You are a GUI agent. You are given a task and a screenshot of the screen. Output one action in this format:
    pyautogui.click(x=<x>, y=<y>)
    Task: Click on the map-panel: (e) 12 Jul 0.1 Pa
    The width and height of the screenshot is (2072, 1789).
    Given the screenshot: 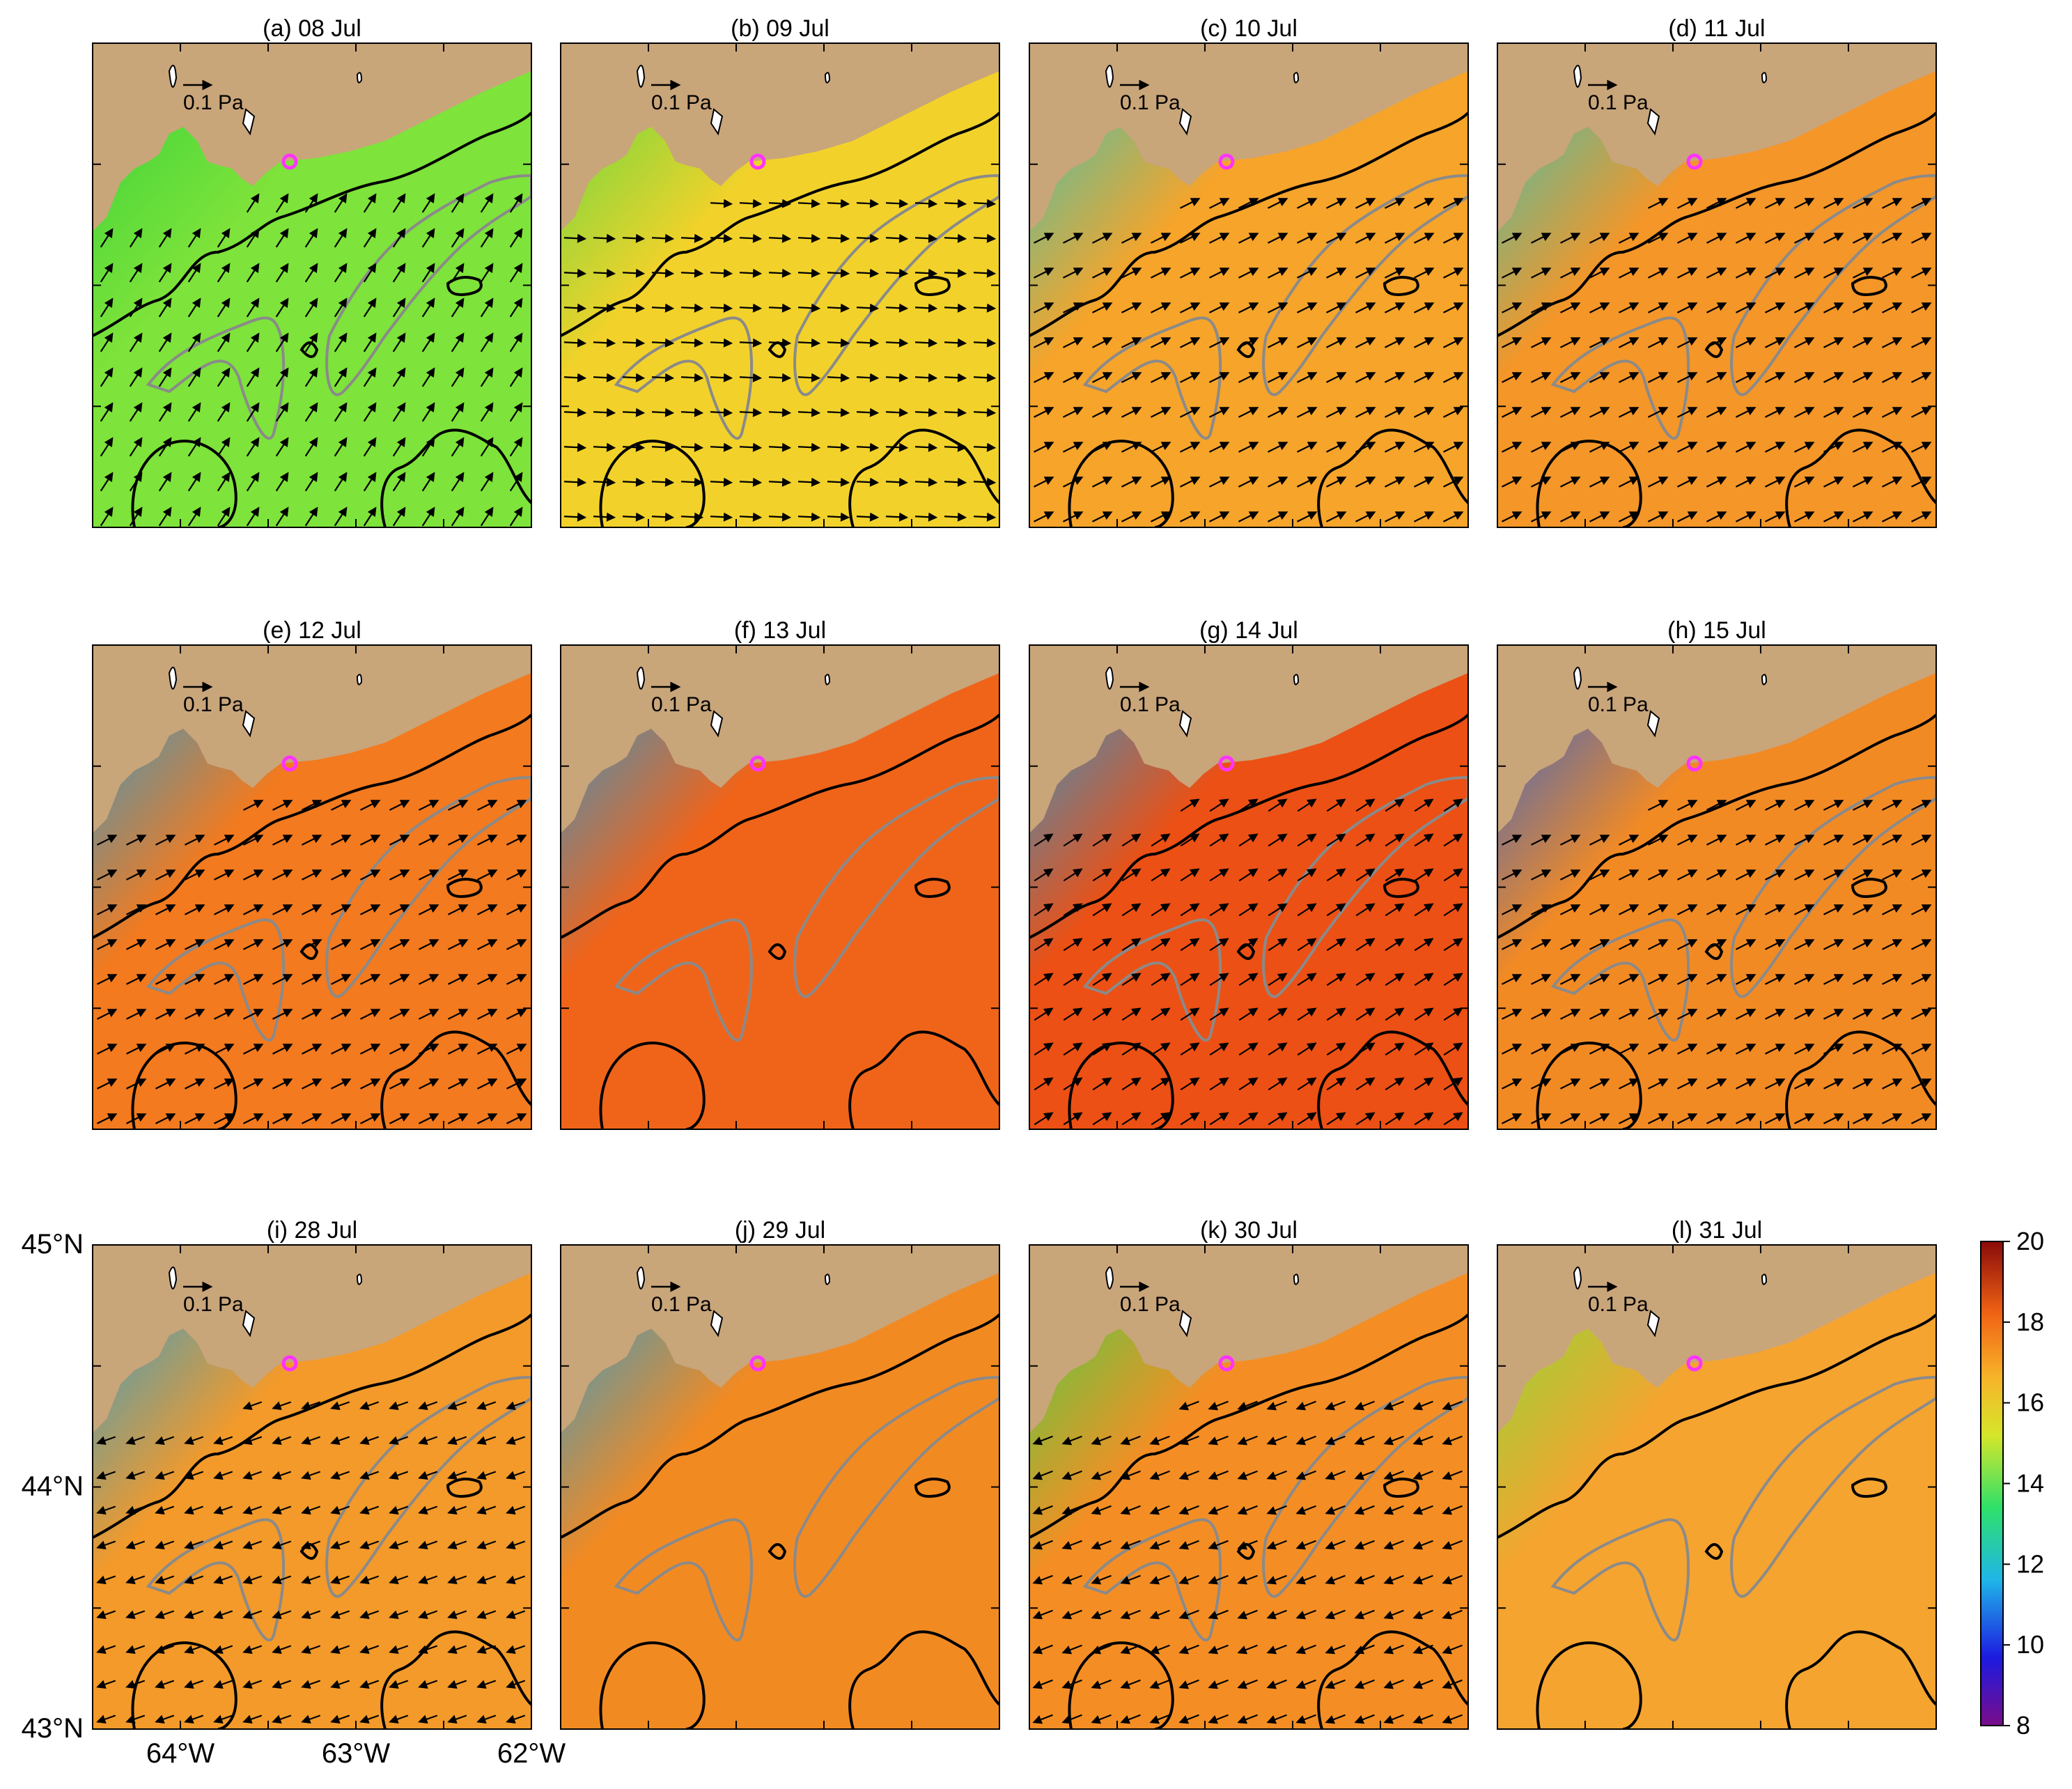 What is the action you would take?
    pyautogui.click(x=312, y=873)
    